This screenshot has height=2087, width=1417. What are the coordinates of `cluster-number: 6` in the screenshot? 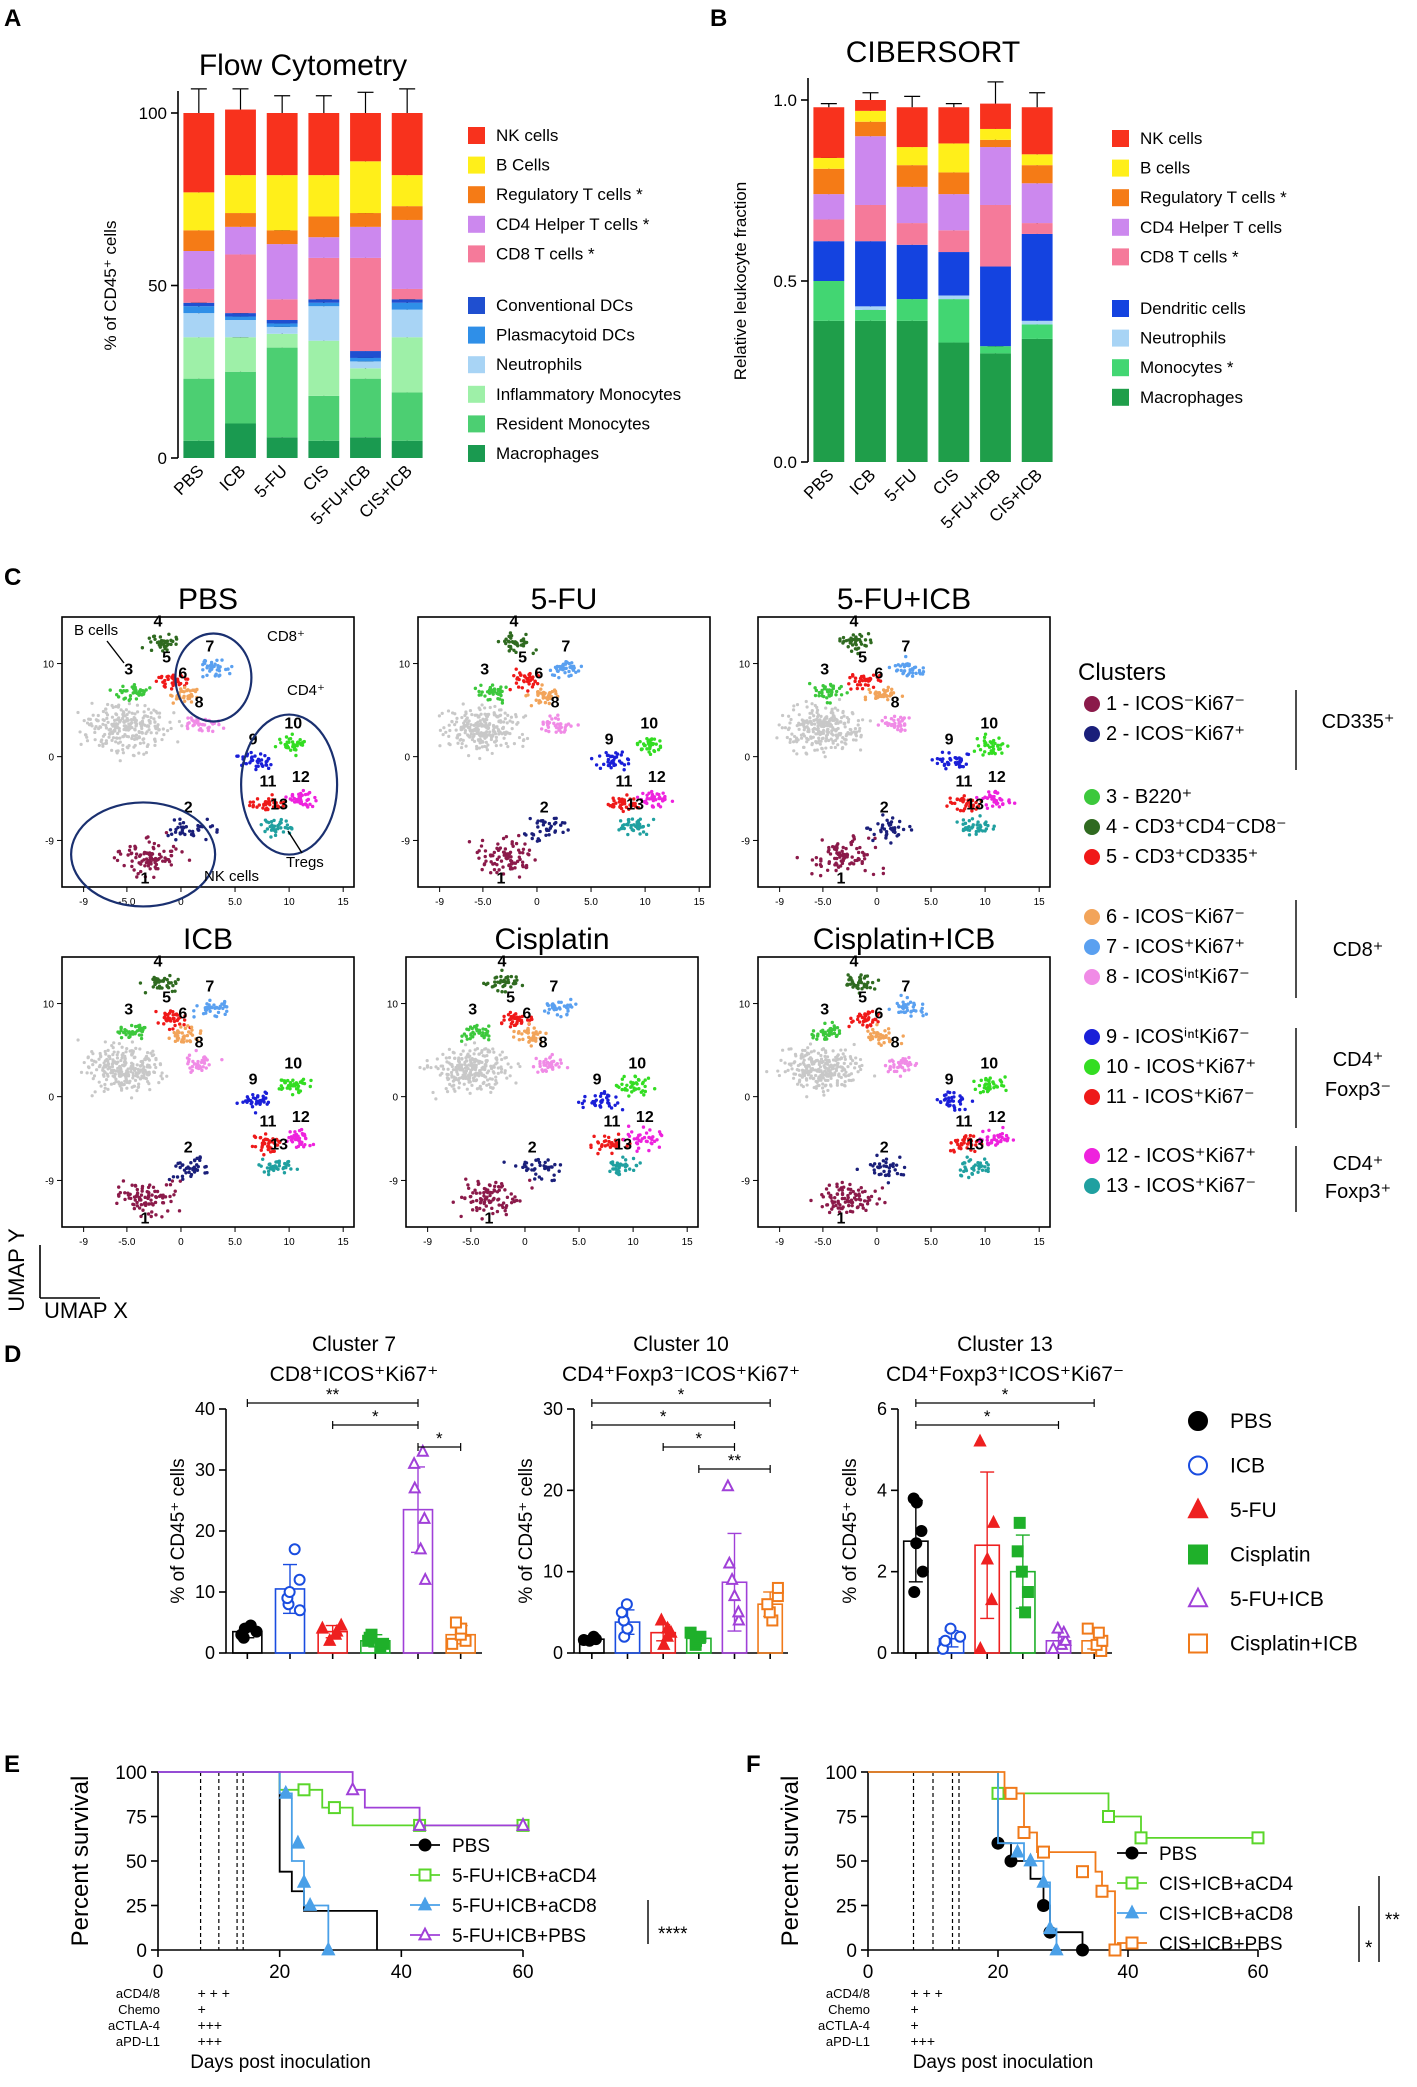 It's located at (182, 673).